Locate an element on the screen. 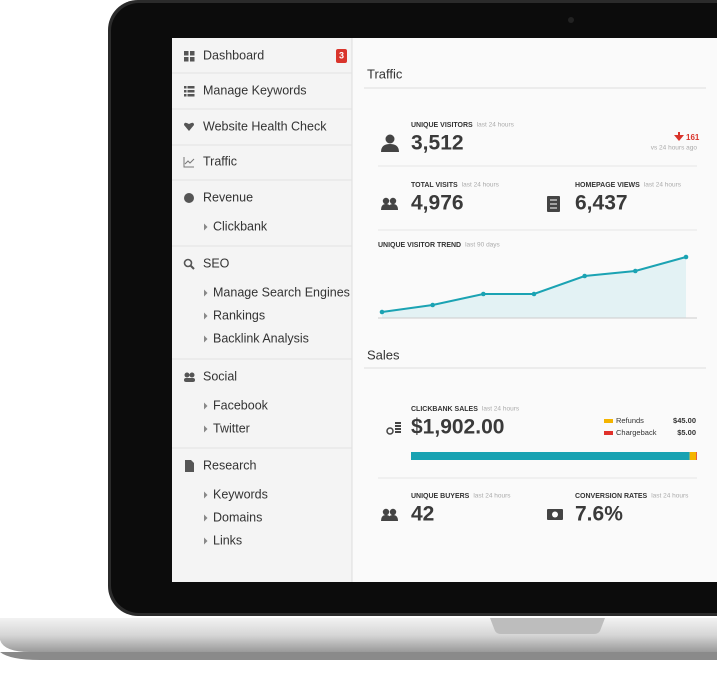 The height and width of the screenshot is (673, 717). stat-value: $1,902.00 is located at coordinates (457, 427).